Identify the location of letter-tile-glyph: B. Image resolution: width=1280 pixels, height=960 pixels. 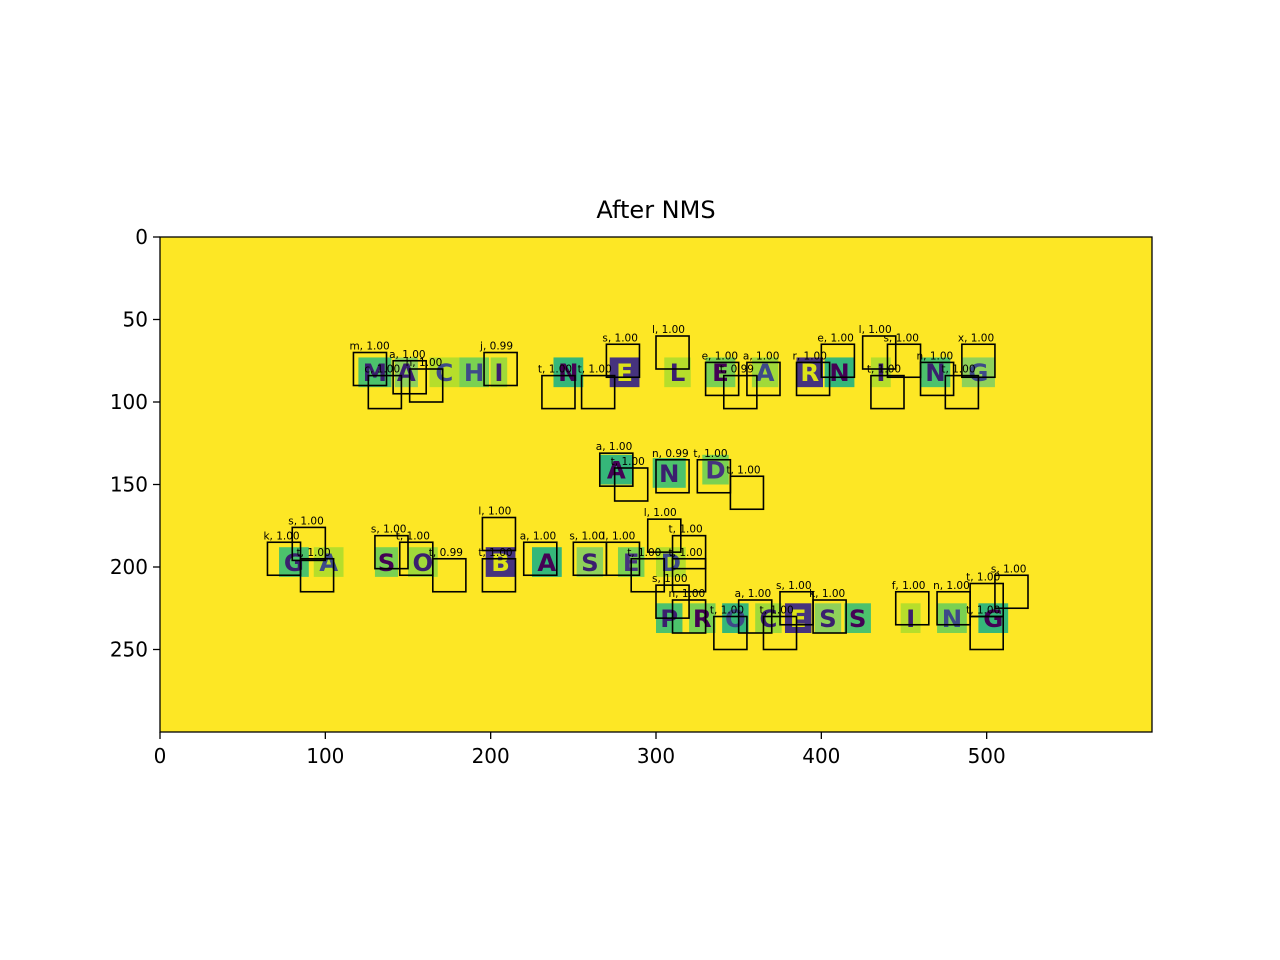
(500, 562).